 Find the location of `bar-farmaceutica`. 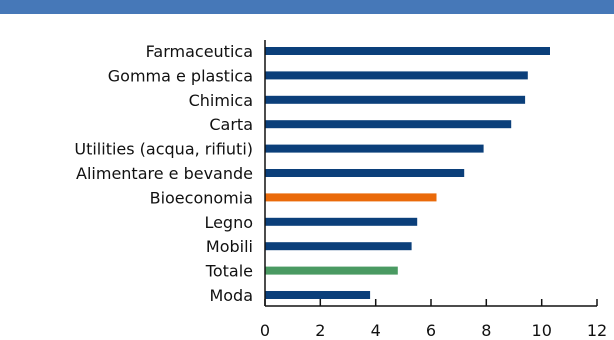

bar-farmaceutica is located at coordinates (407, 51).